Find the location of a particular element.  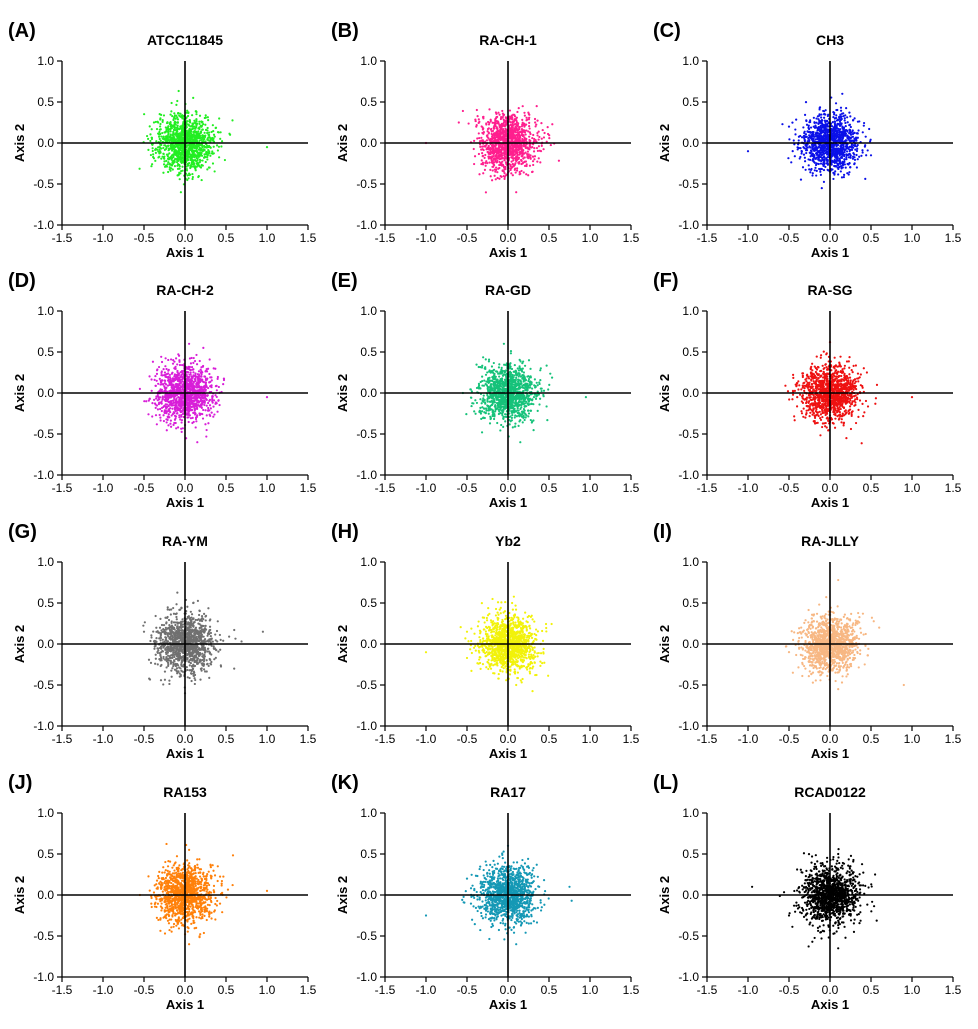

y-tick-label: 1.0 is located at coordinates (368, 61).